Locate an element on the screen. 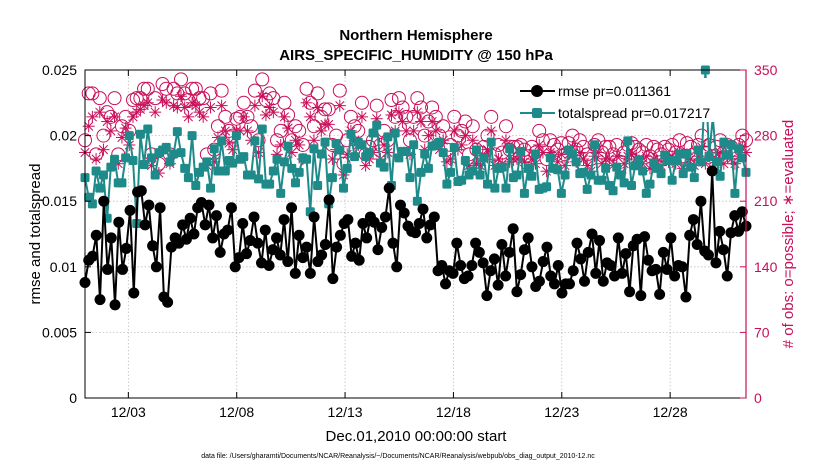 The image size is (830, 475). y-left-tick-label: 0.01 is located at coordinates (63, 267).